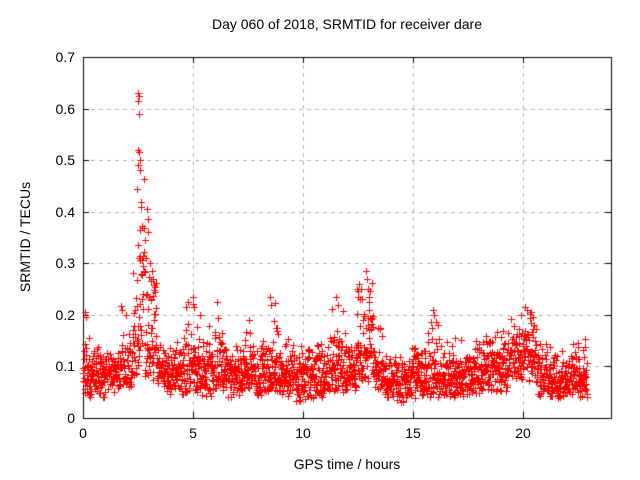 The width and height of the screenshot is (640, 480). Describe the element at coordinates (65, 57) in the screenshot. I see `y-tick-label: 0.7` at that location.